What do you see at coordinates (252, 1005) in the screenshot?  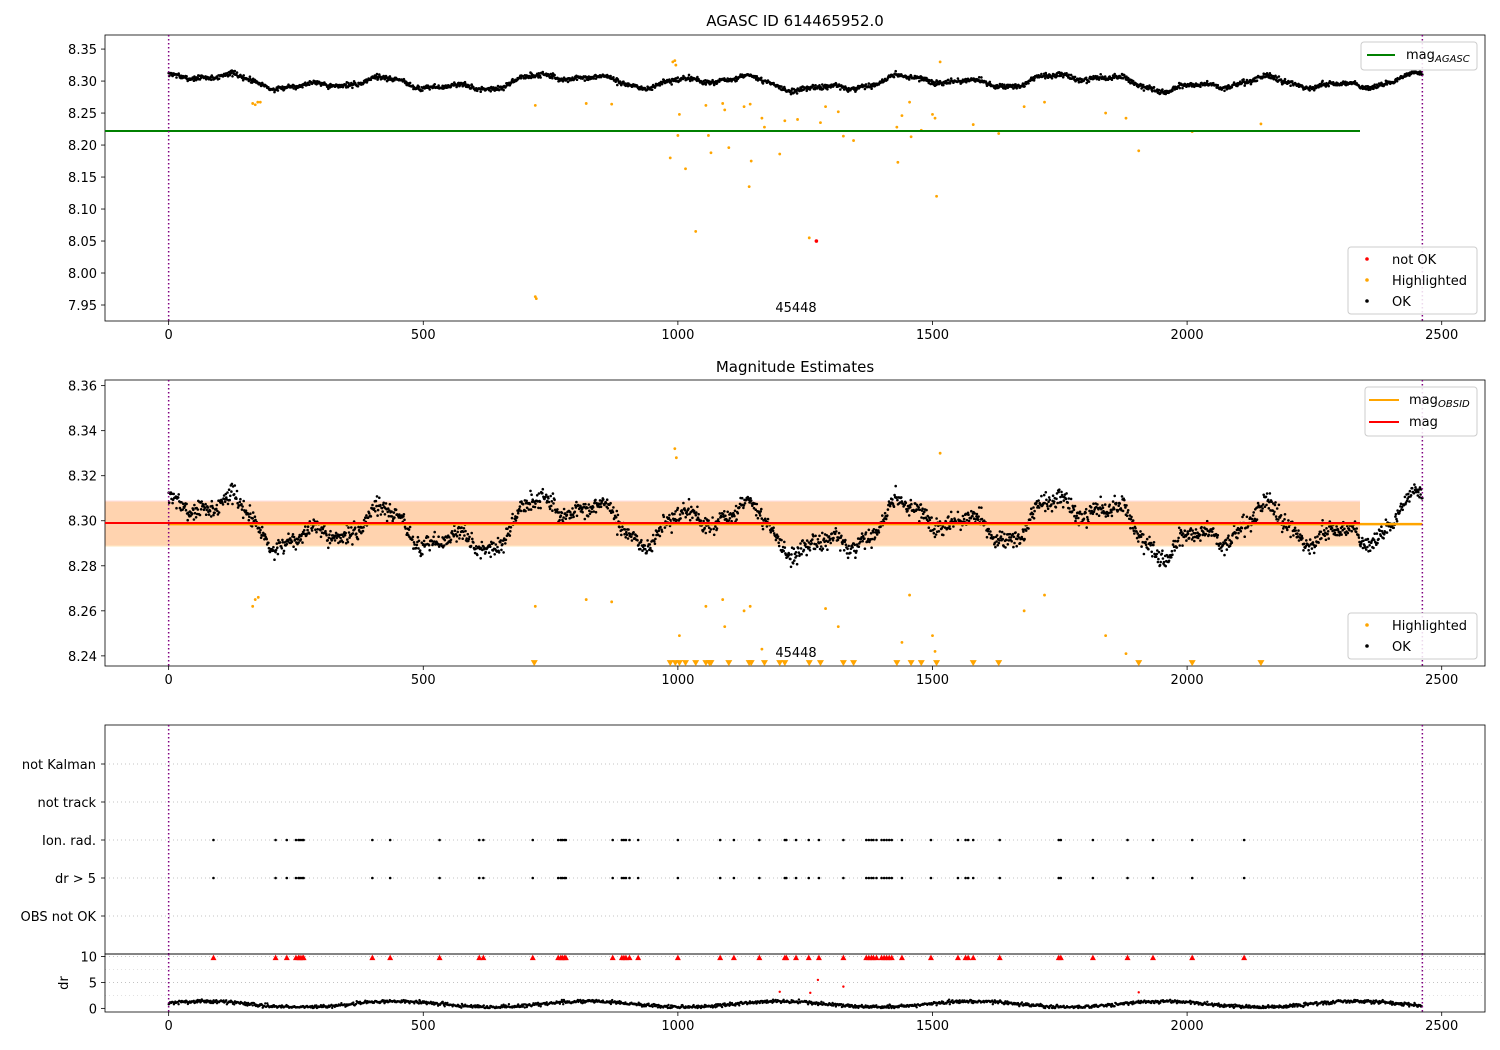 I see `dr-point` at bounding box center [252, 1005].